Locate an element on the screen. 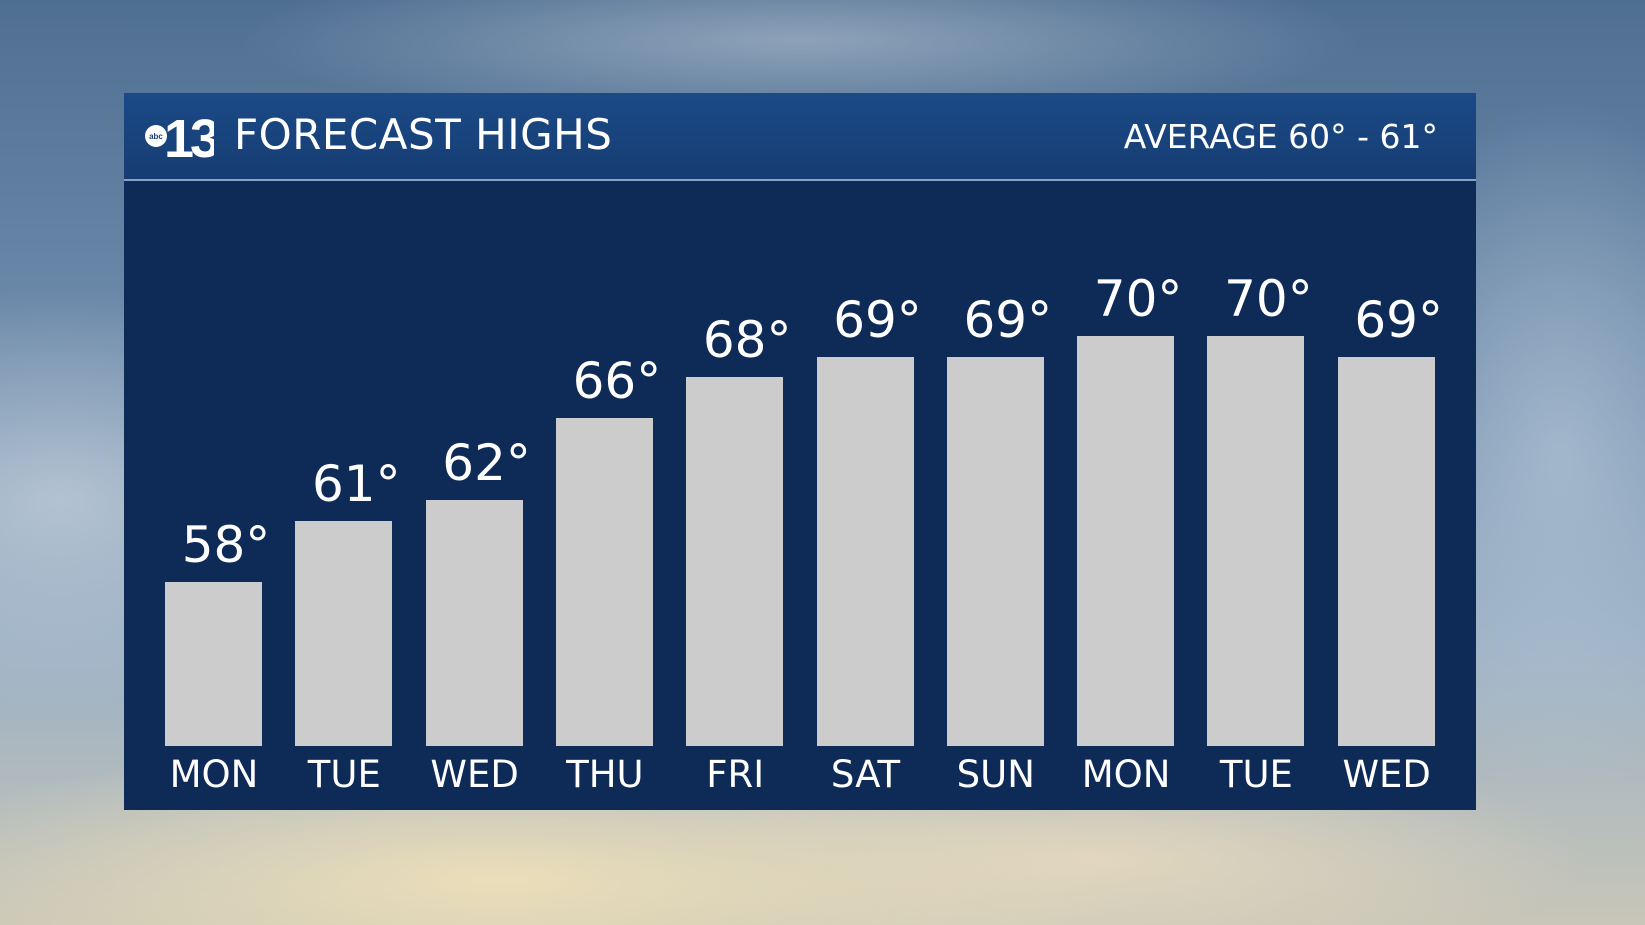  header: abc 13 FORECAST HIGHS AVERAGE 60° - 61° is located at coordinates (800, 137).